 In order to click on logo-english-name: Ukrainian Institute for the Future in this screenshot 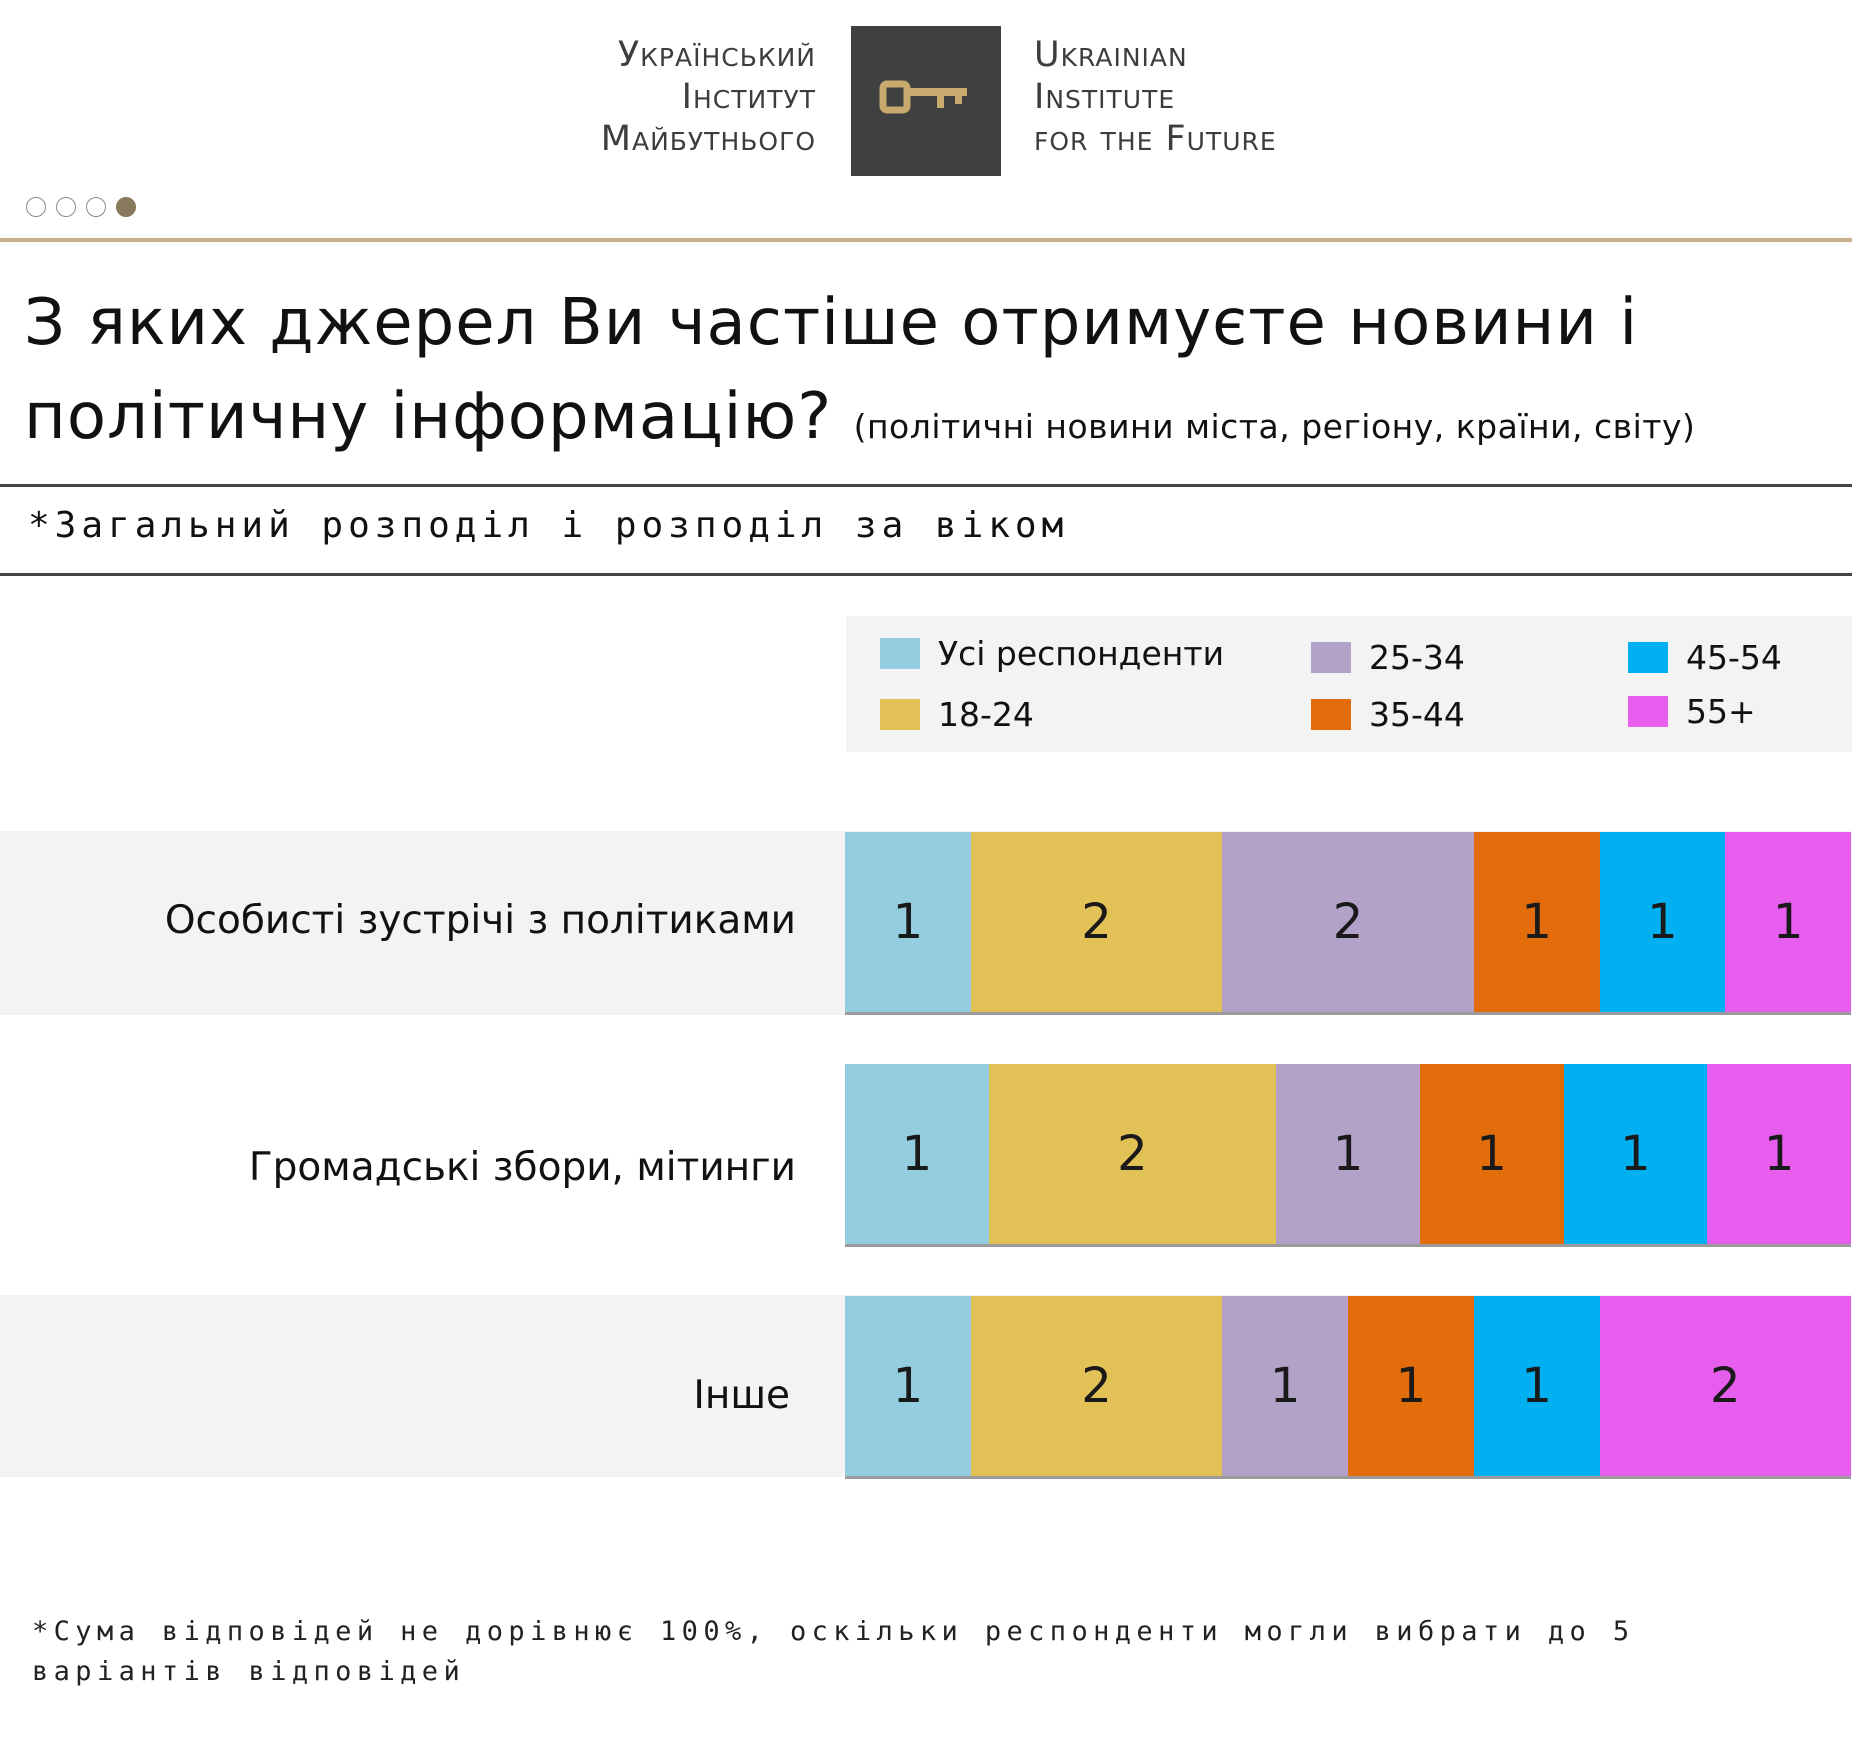, I will do `click(1244, 97)`.